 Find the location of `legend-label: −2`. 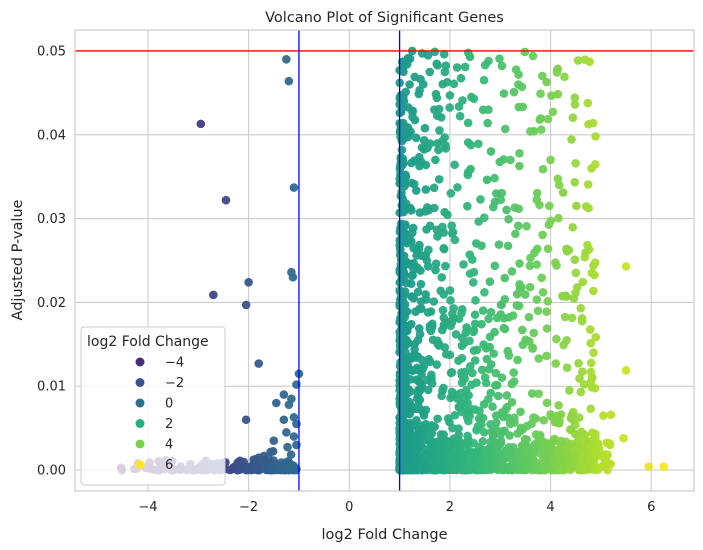

legend-label: −2 is located at coordinates (174, 383).